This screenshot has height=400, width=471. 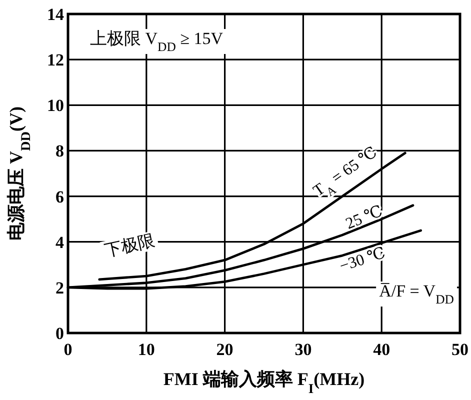 What do you see at coordinates (363, 260) in the screenshot?
I see `text: −30 ℃` at bounding box center [363, 260].